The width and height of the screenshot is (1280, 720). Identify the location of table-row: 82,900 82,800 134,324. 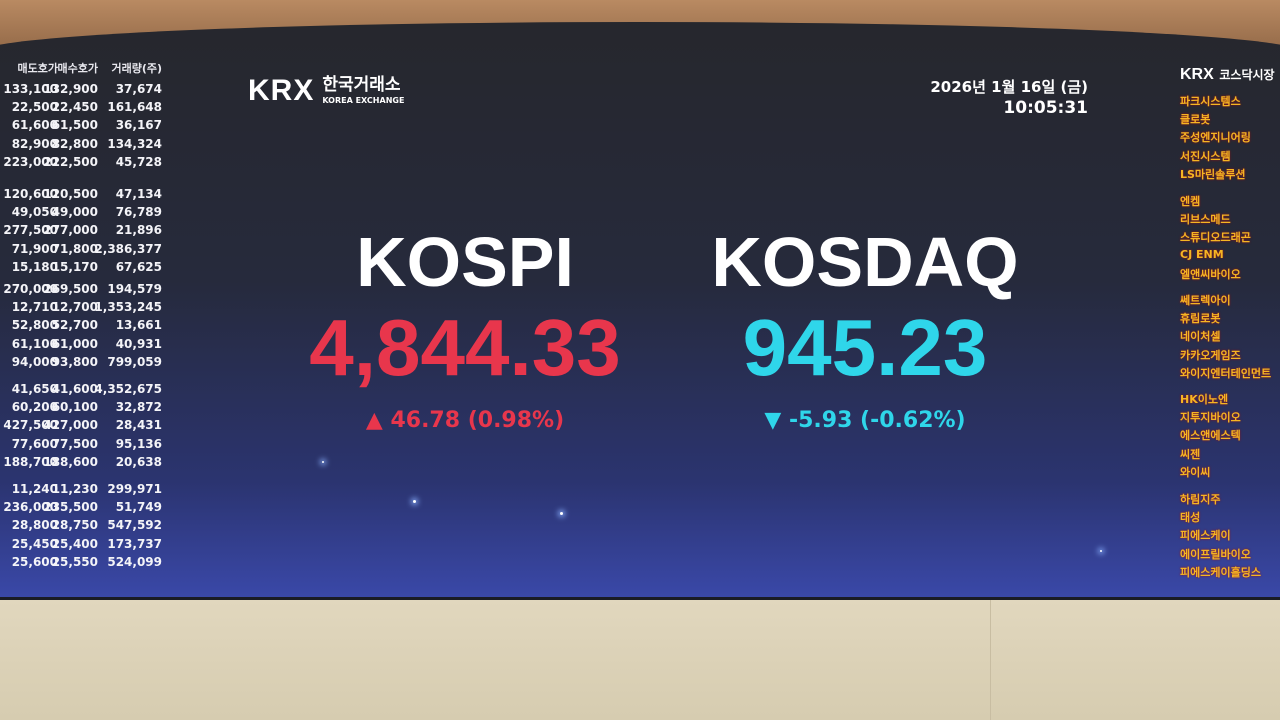
(90, 146).